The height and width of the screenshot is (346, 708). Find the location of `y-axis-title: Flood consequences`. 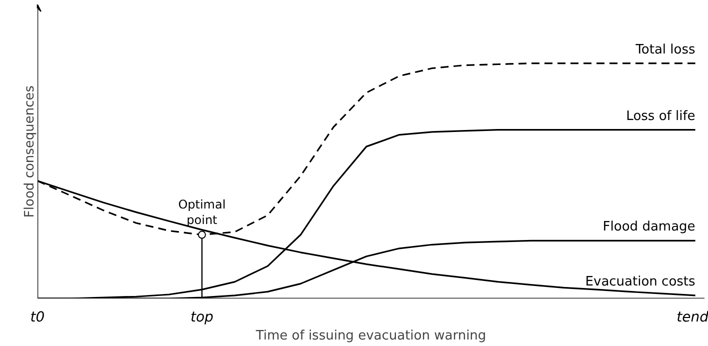

y-axis-title: Flood consequences is located at coordinates (30, 151).